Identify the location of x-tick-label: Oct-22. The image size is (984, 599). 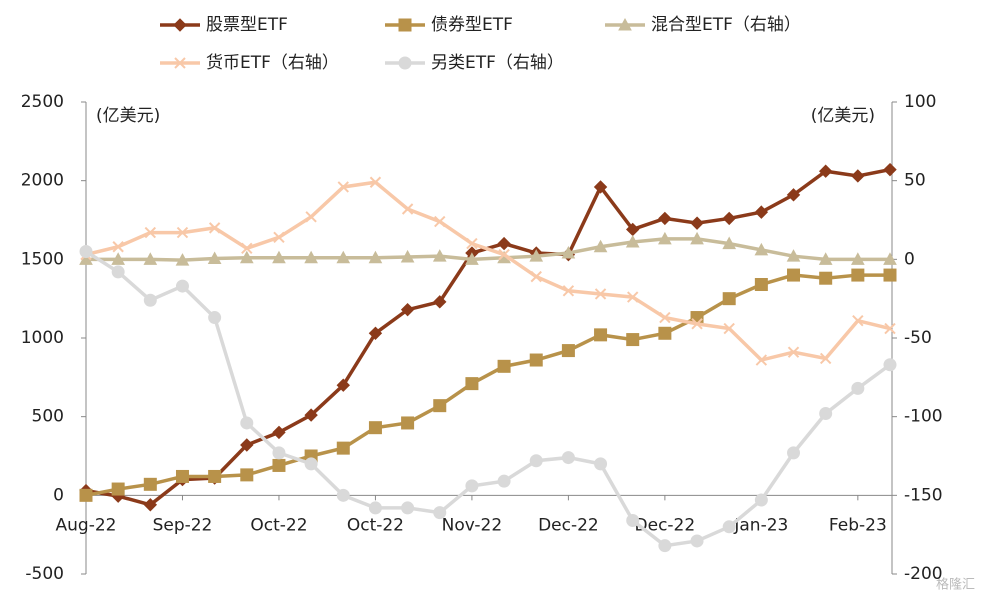
(375, 525).